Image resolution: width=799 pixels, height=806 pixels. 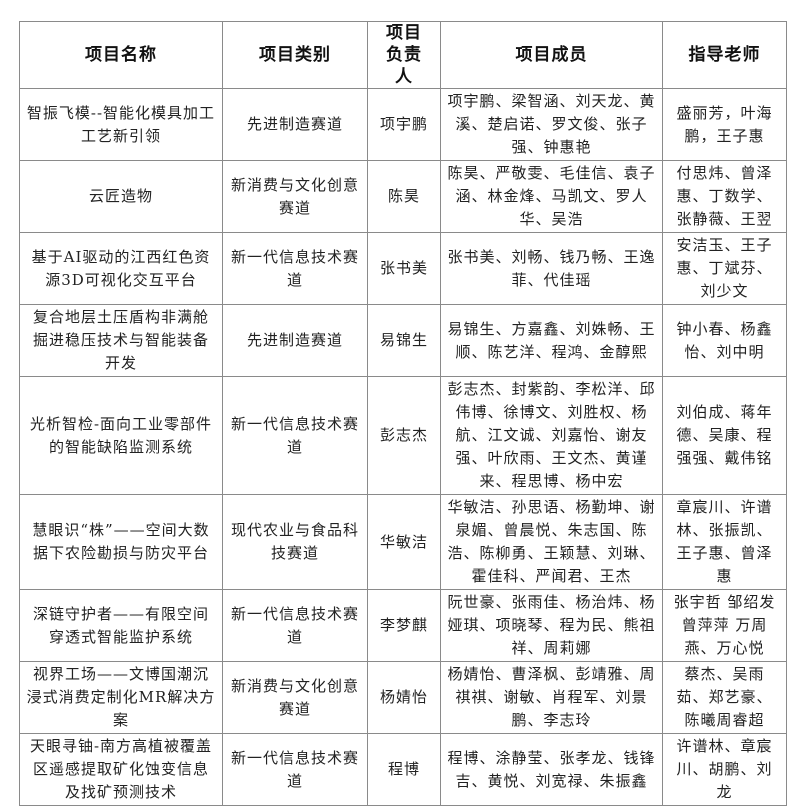 I want to click on cell-project-leader: 陈昊, so click(x=404, y=196).